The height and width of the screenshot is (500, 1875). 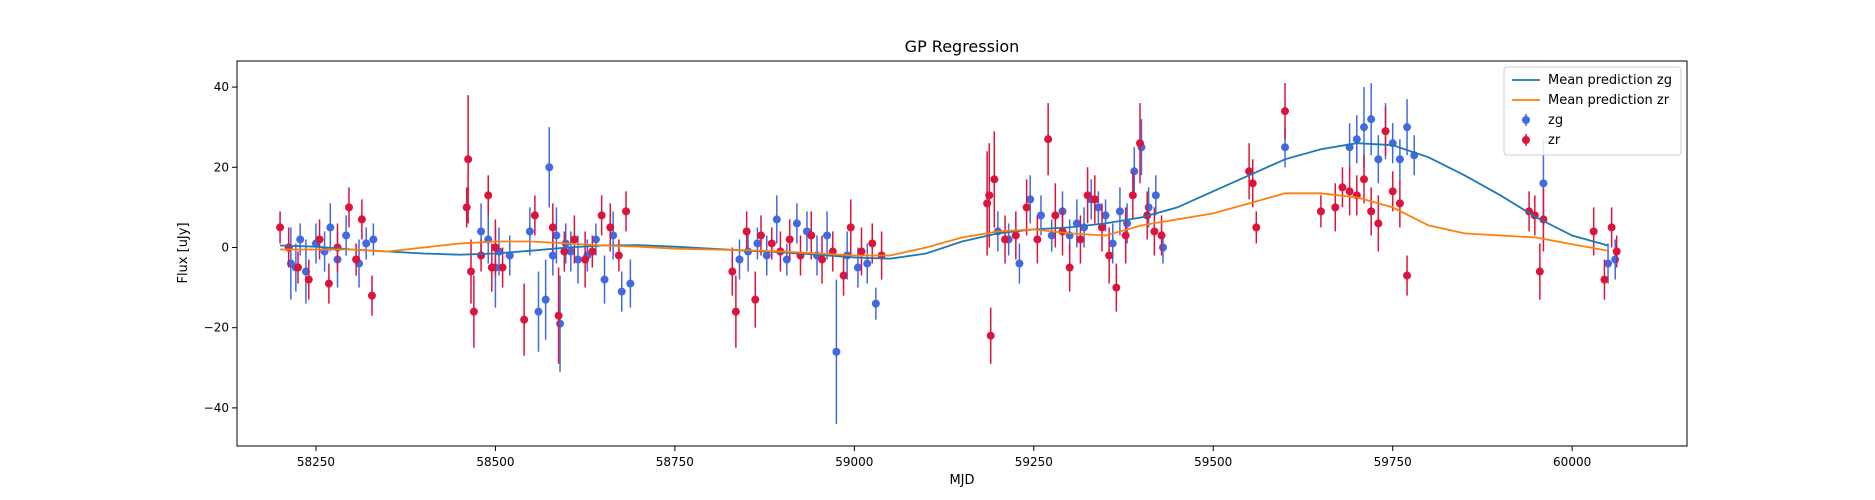 What do you see at coordinates (1609, 100) in the screenshot?
I see `legend-label: Mean prediction zr` at bounding box center [1609, 100].